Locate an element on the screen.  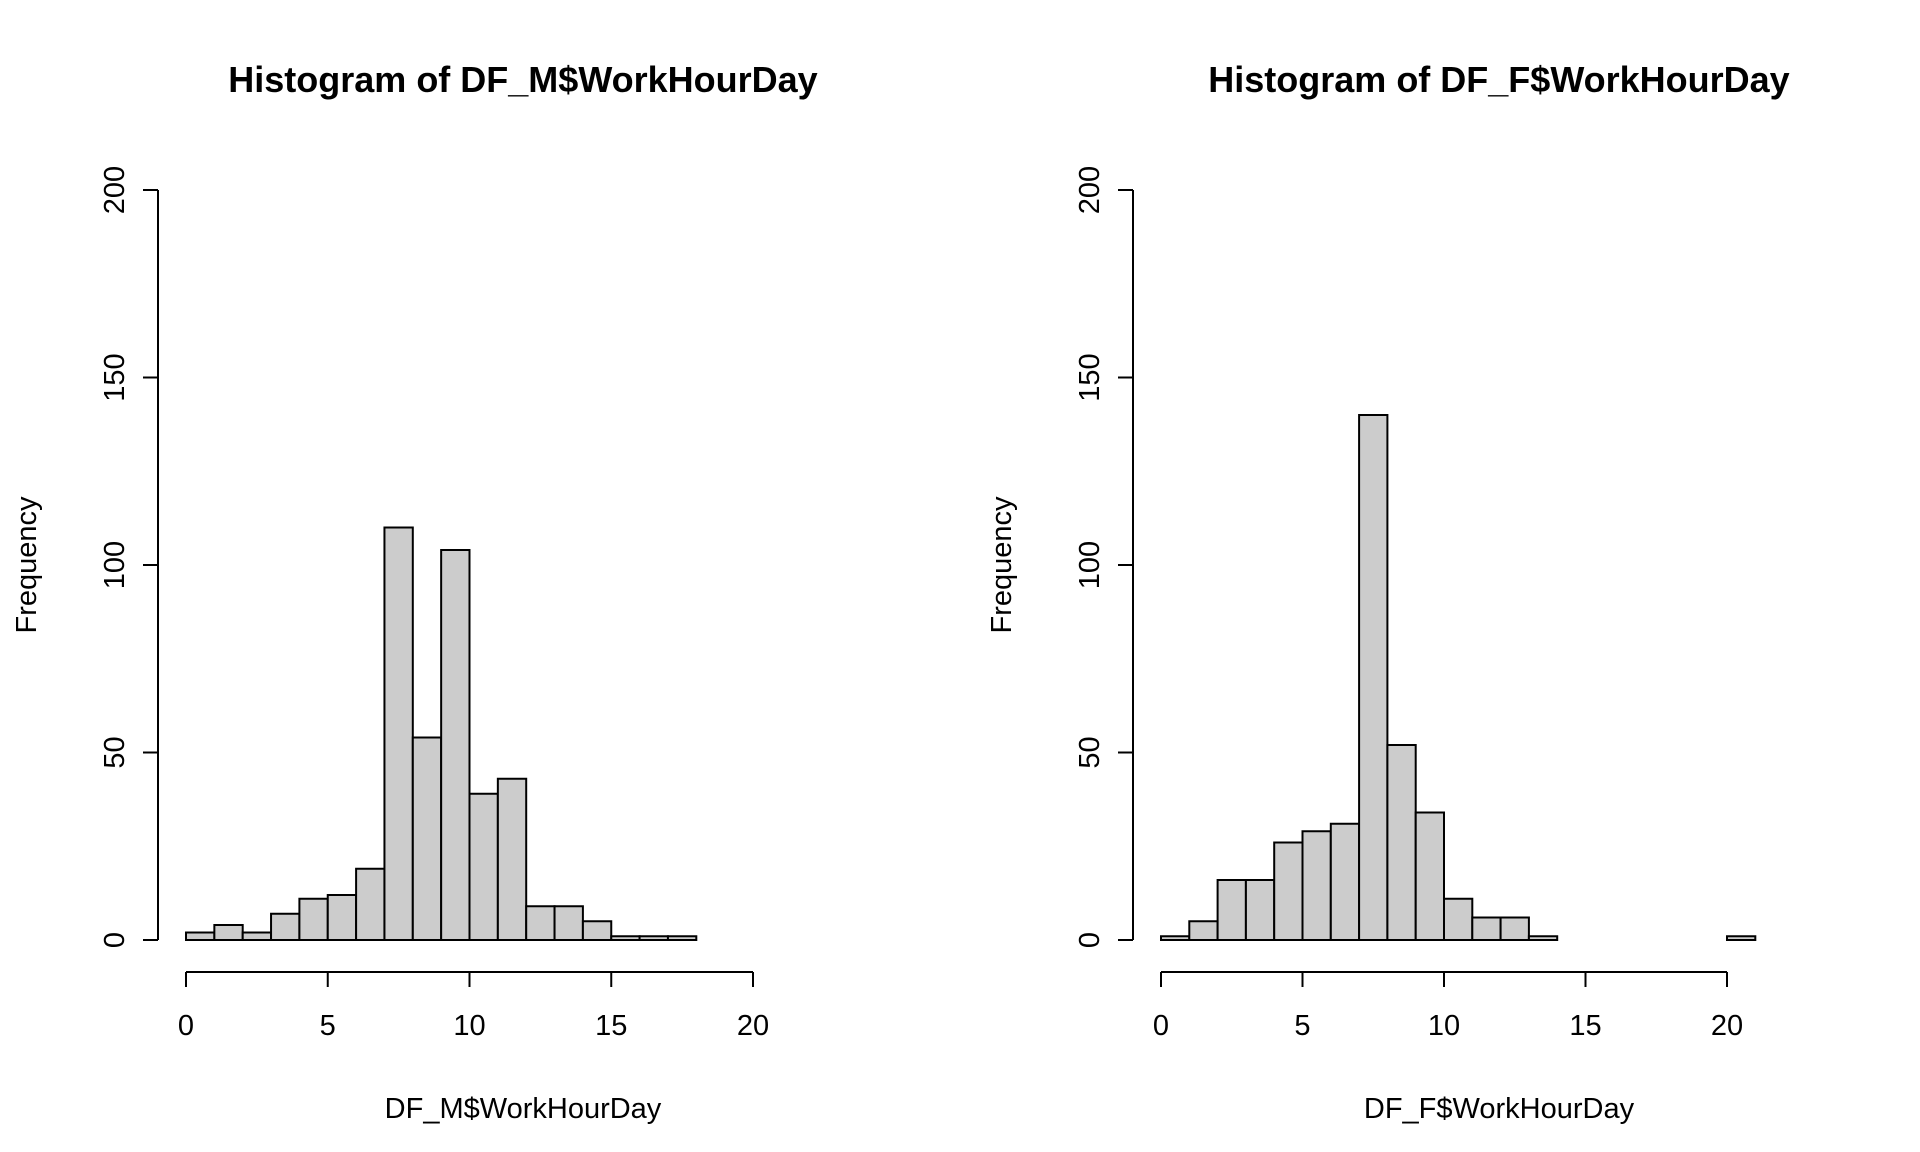
chart-title: Histogram of DF_F$WorkHourDay is located at coordinates (1498, 79).